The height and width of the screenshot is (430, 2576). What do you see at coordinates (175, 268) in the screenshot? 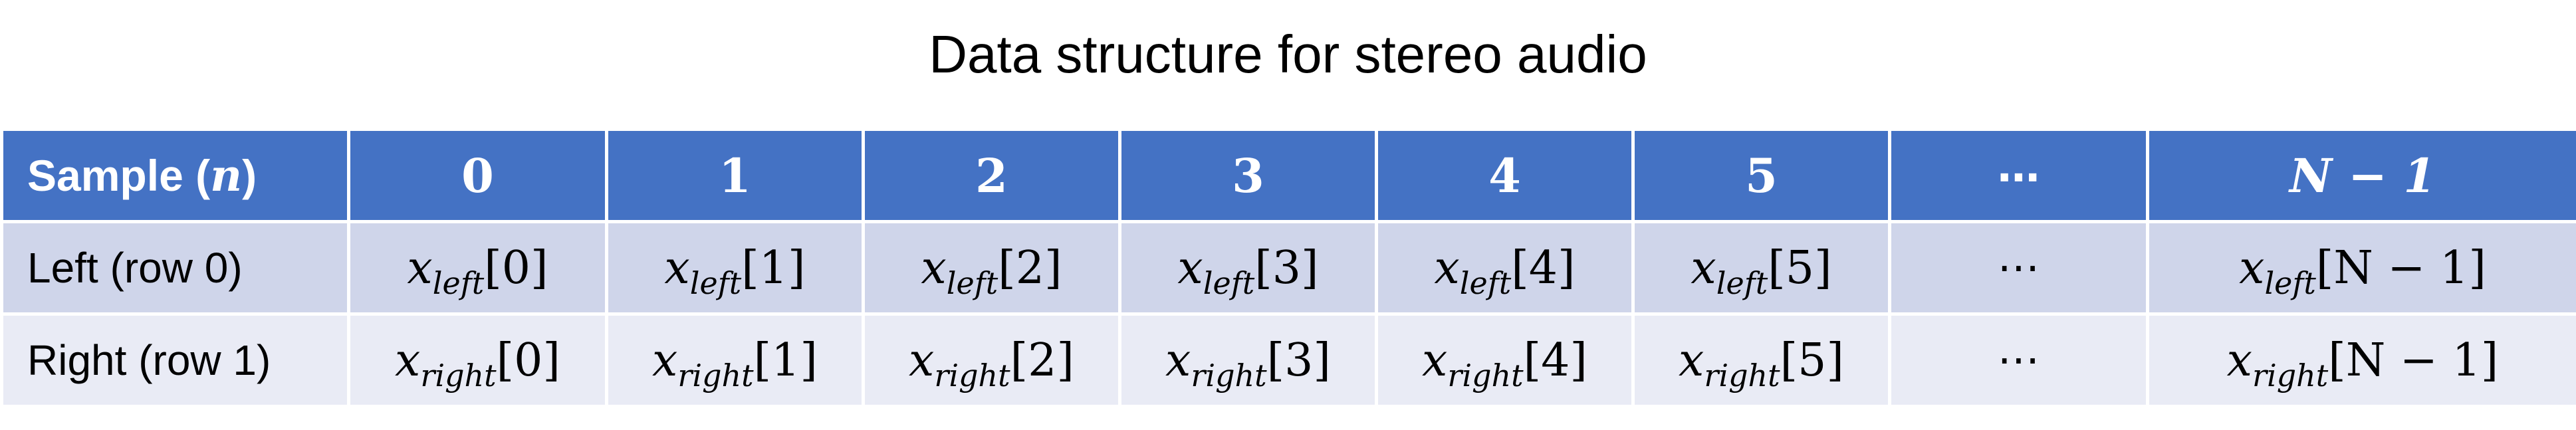
I see `left-row-label: Left (row 0)` at bounding box center [175, 268].